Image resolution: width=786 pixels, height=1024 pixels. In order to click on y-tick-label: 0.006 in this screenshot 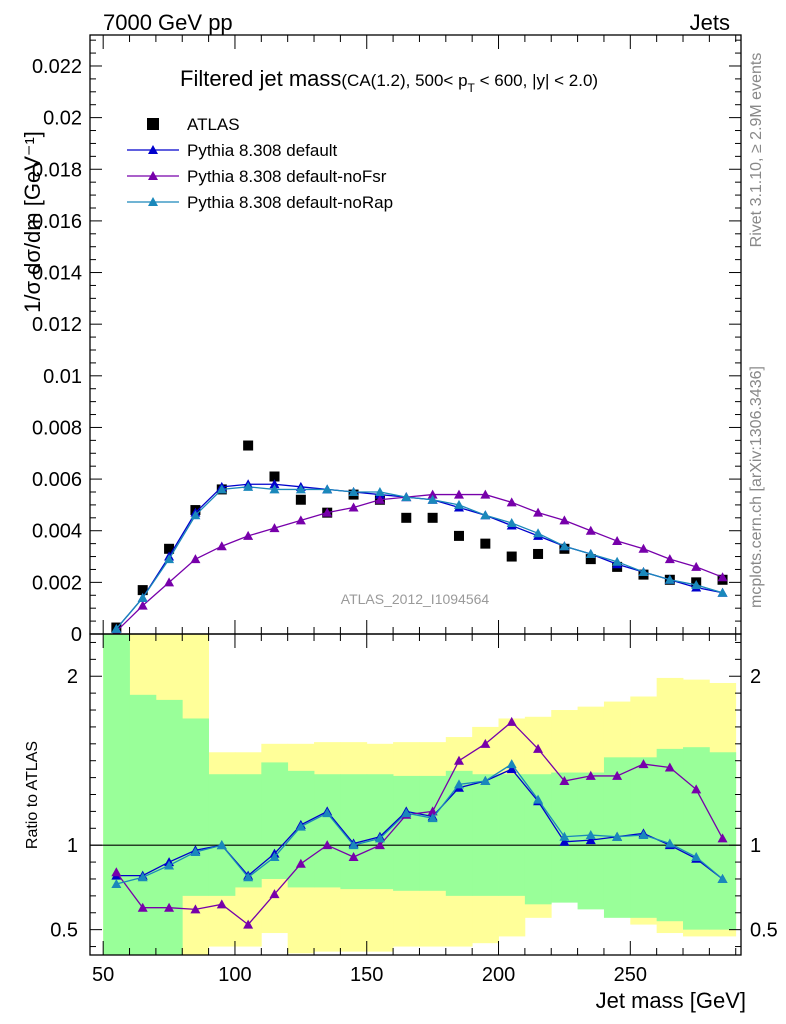, I will do `click(57, 480)`.